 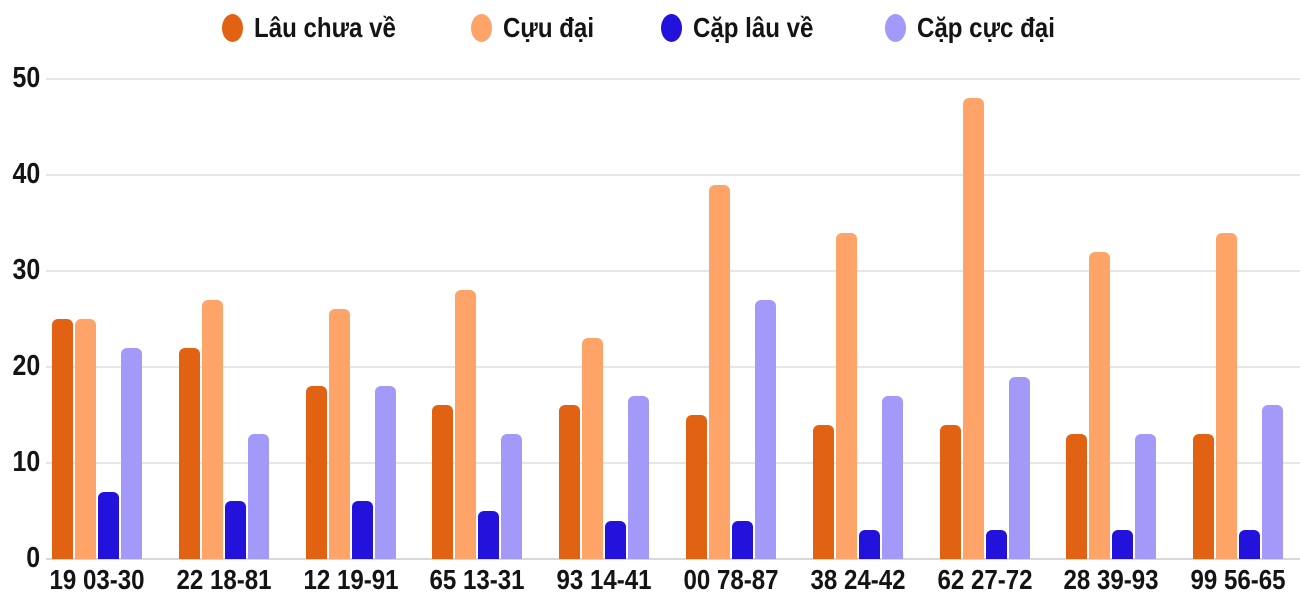 I want to click on y-axis-label: 50, so click(x=26, y=78).